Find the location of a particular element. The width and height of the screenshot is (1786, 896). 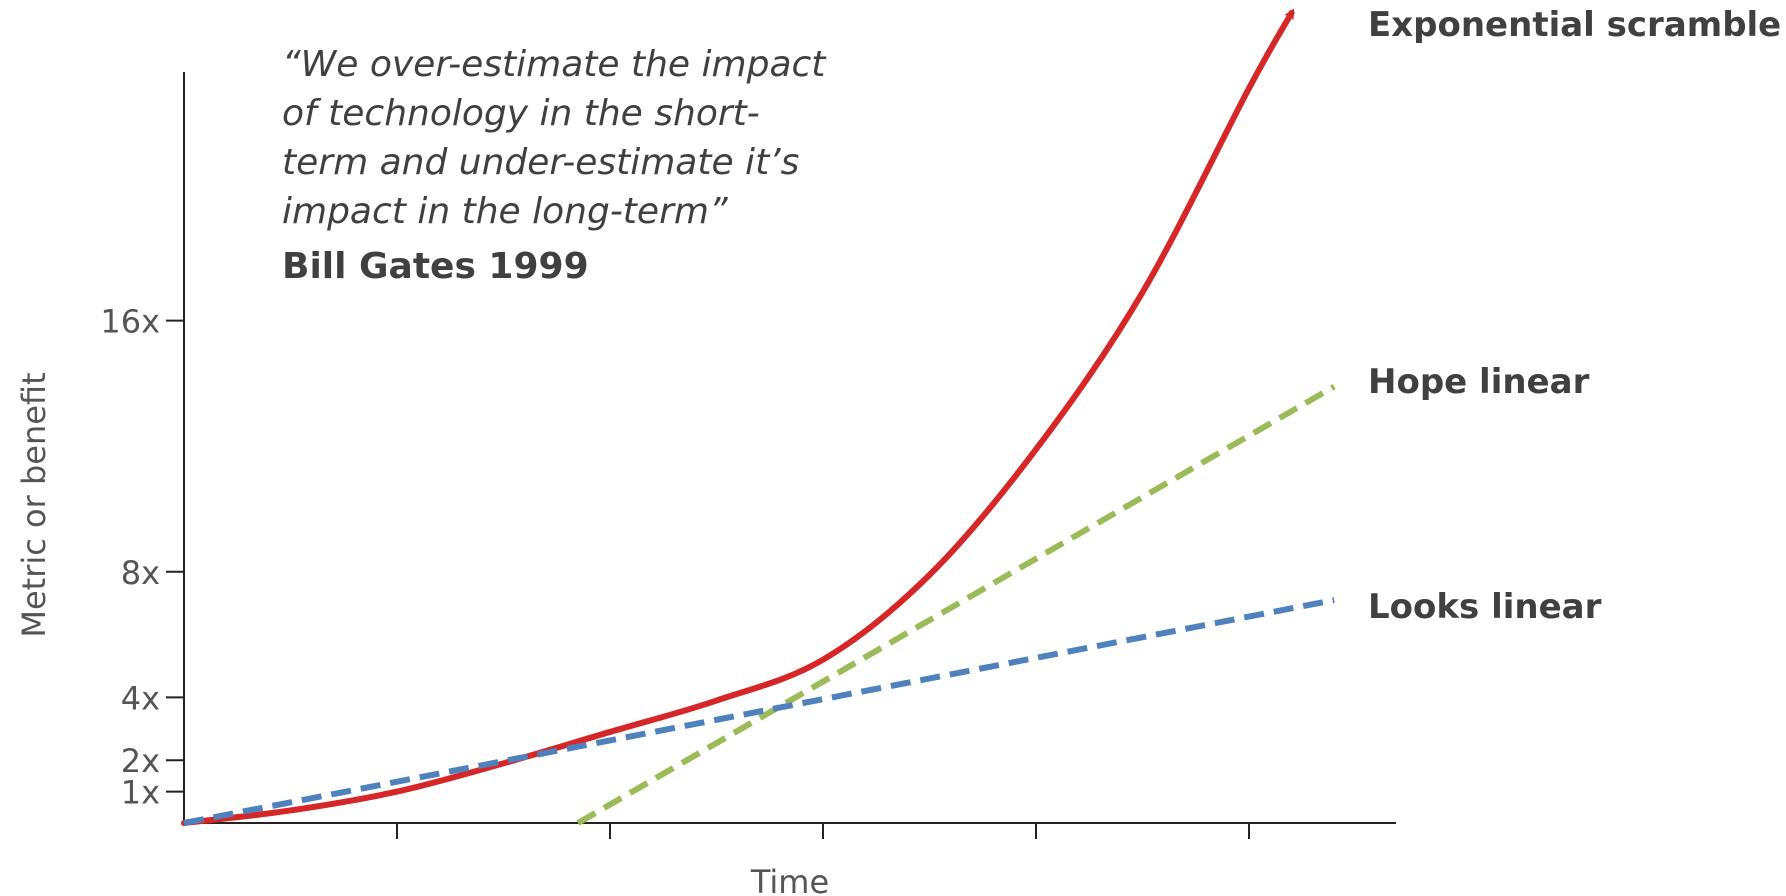

quote-attribution: Bill Gates 1999 is located at coordinates (435, 266).